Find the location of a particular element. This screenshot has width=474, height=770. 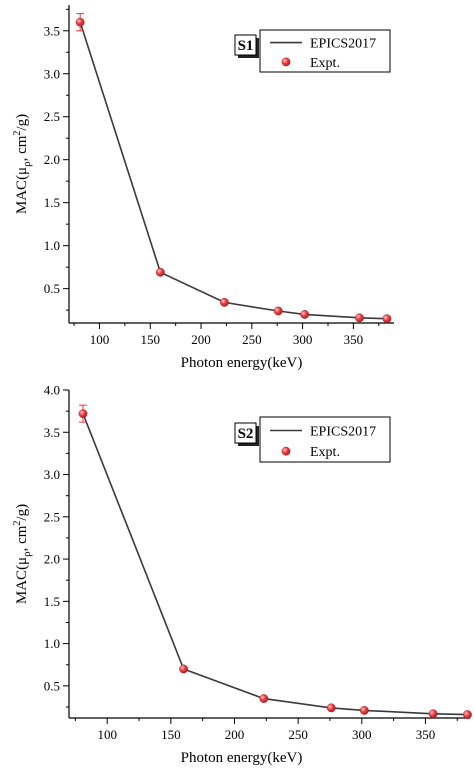

panel-tag-label: S1 is located at coordinates (246, 46).